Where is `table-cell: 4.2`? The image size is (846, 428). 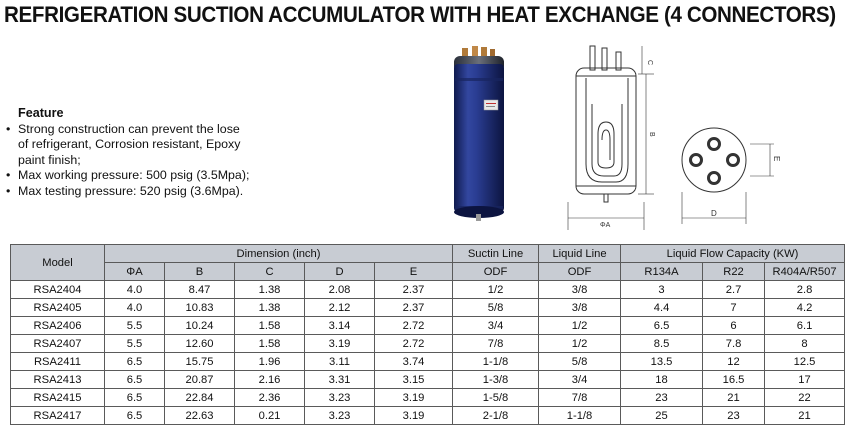
table-cell: 4.2 is located at coordinates (805, 307).